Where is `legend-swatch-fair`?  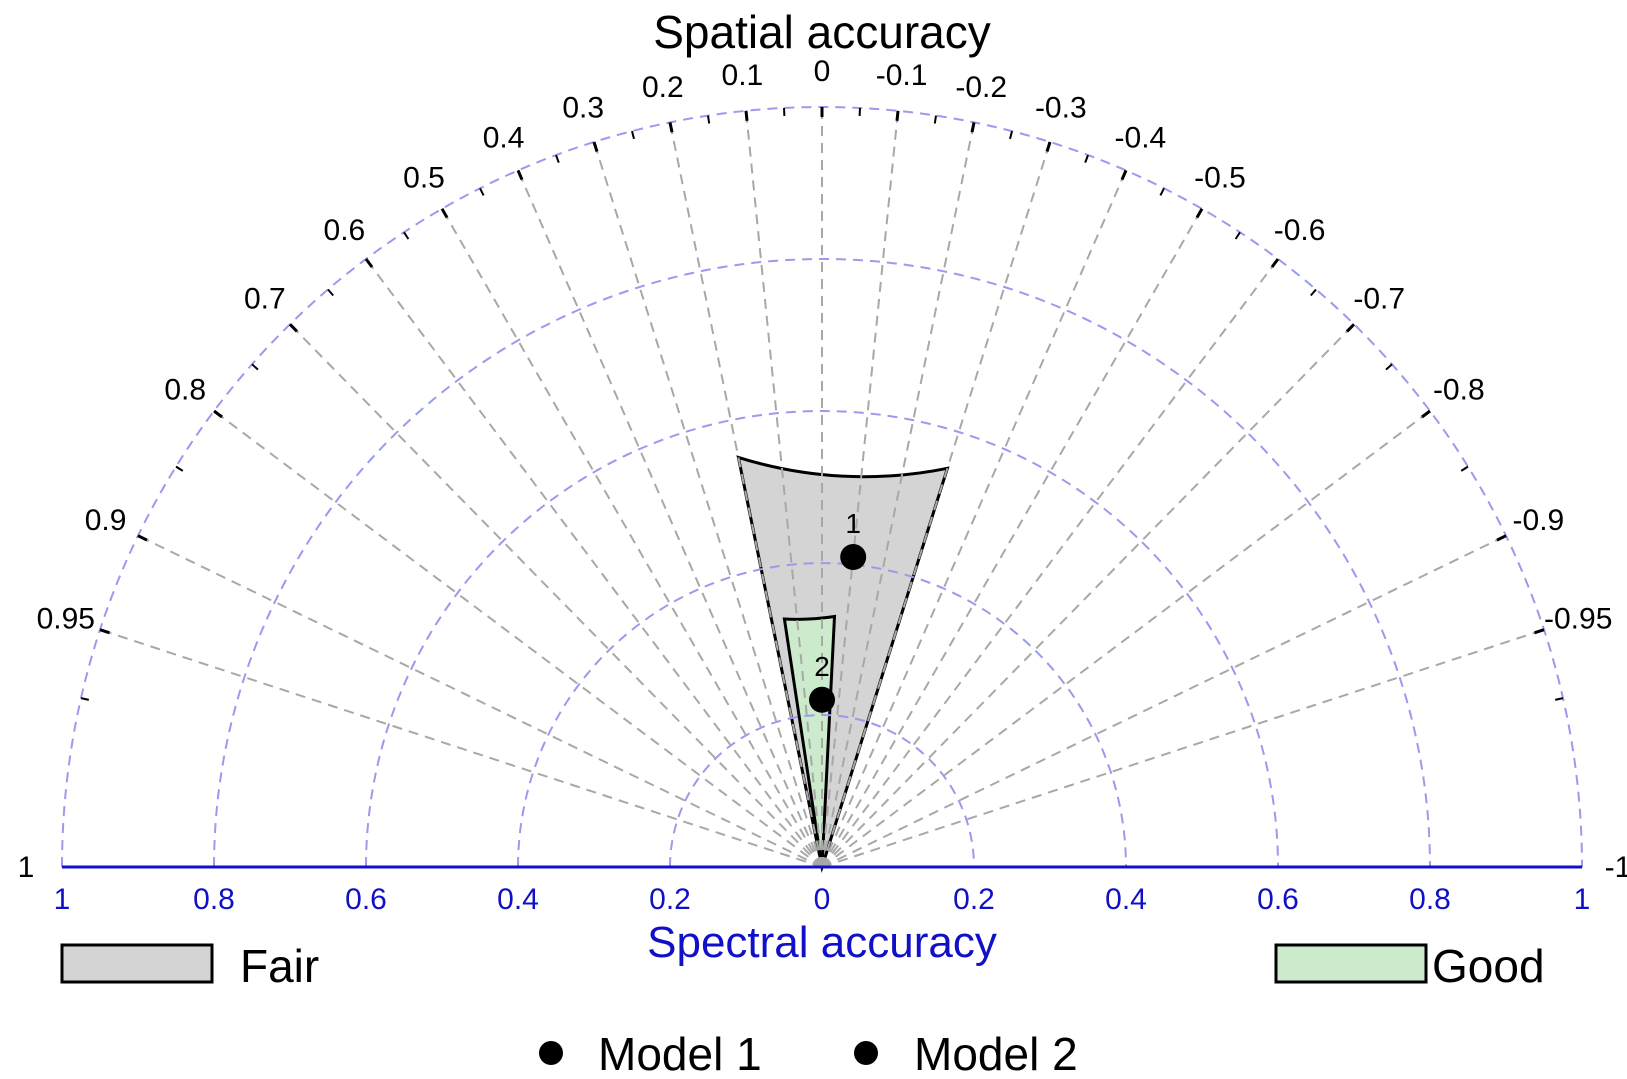
legend-swatch-fair is located at coordinates (137, 963).